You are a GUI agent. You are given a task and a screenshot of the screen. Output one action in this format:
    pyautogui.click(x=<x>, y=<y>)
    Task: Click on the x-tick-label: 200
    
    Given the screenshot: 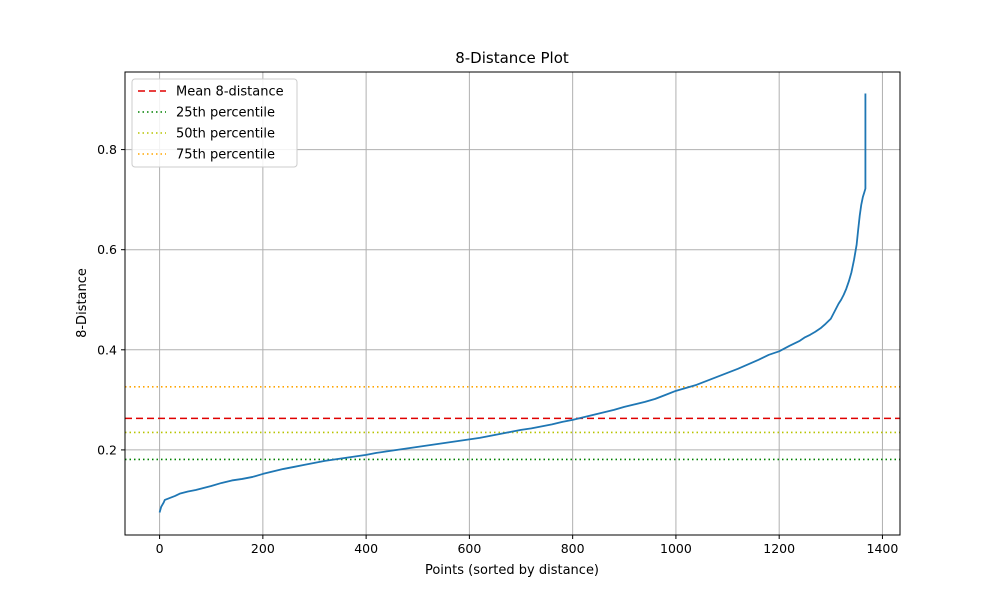 What is the action you would take?
    pyautogui.click(x=263, y=548)
    